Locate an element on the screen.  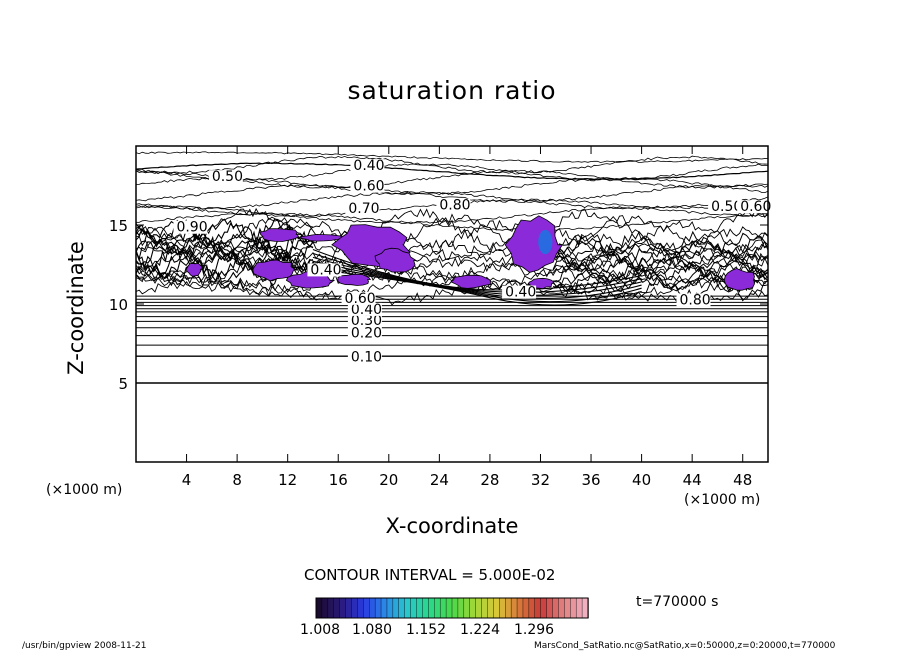
colorbar-frame is located at coordinates (452, 608).